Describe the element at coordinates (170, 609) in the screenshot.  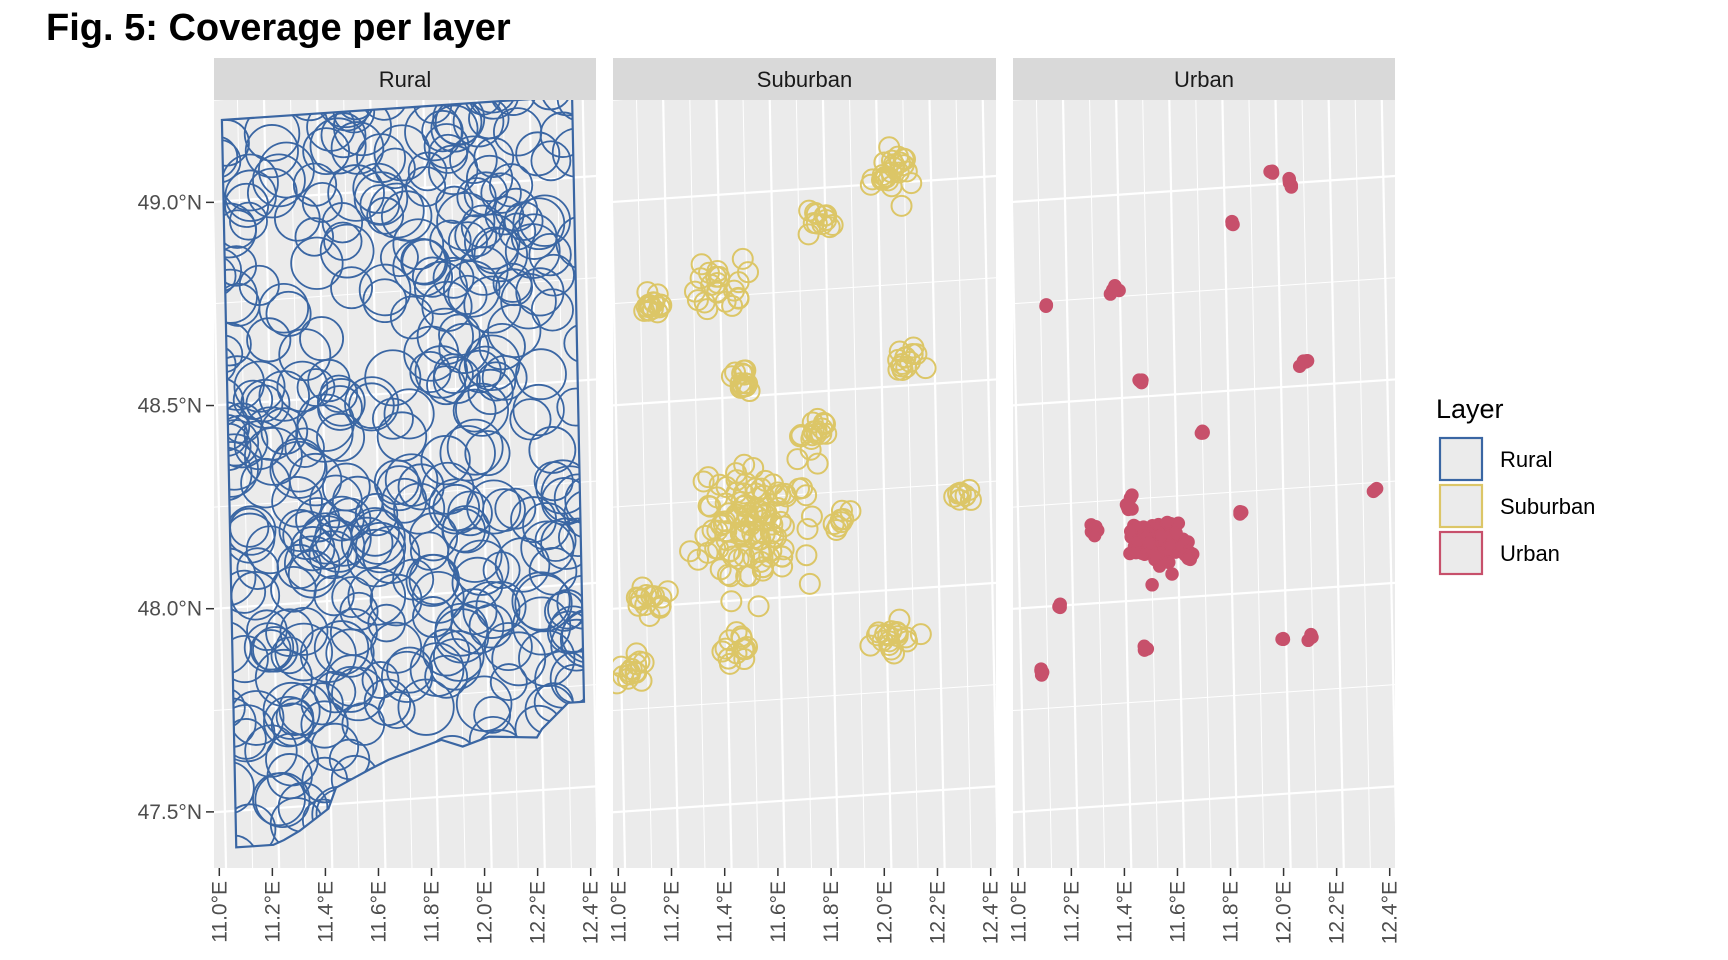
I see `y-tick-label: 48.0°N` at that location.